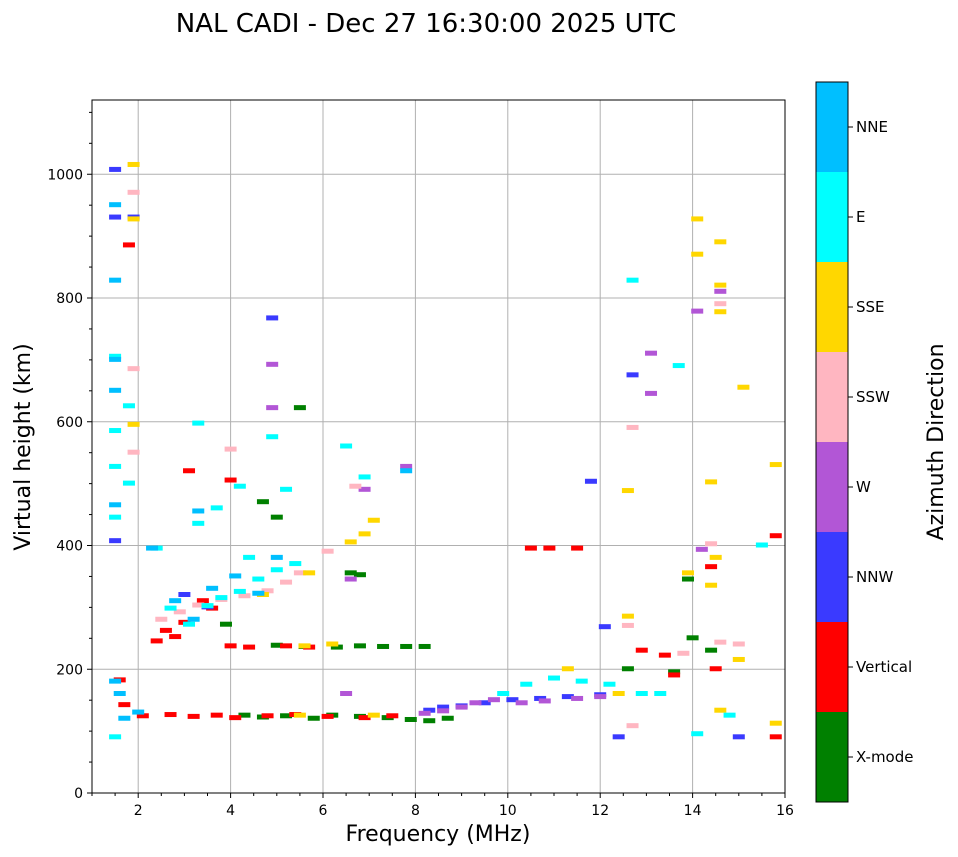  Describe the element at coordinates (415, 811) in the screenshot. I see `x-tick-label: 8` at that location.